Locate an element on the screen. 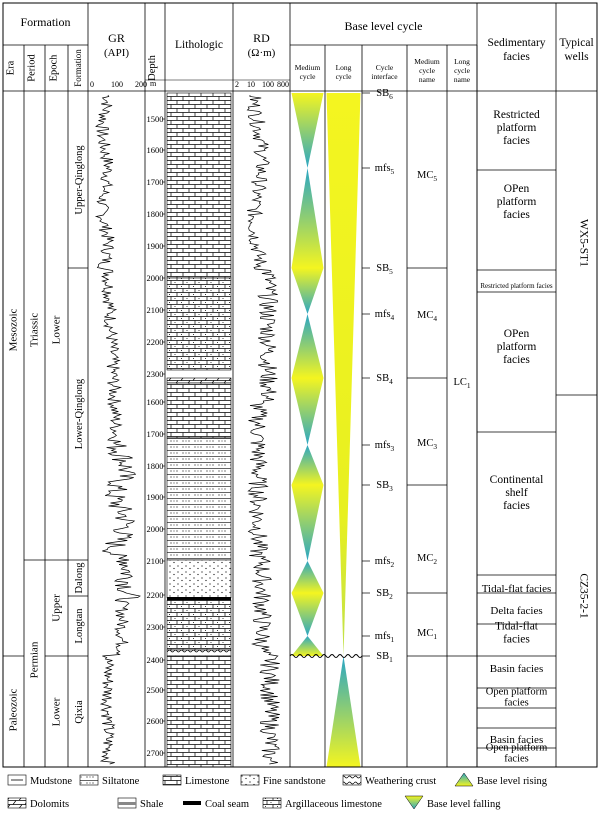 This screenshot has height=818, width=600. header-depth-unit: m is located at coordinates (153, 83).